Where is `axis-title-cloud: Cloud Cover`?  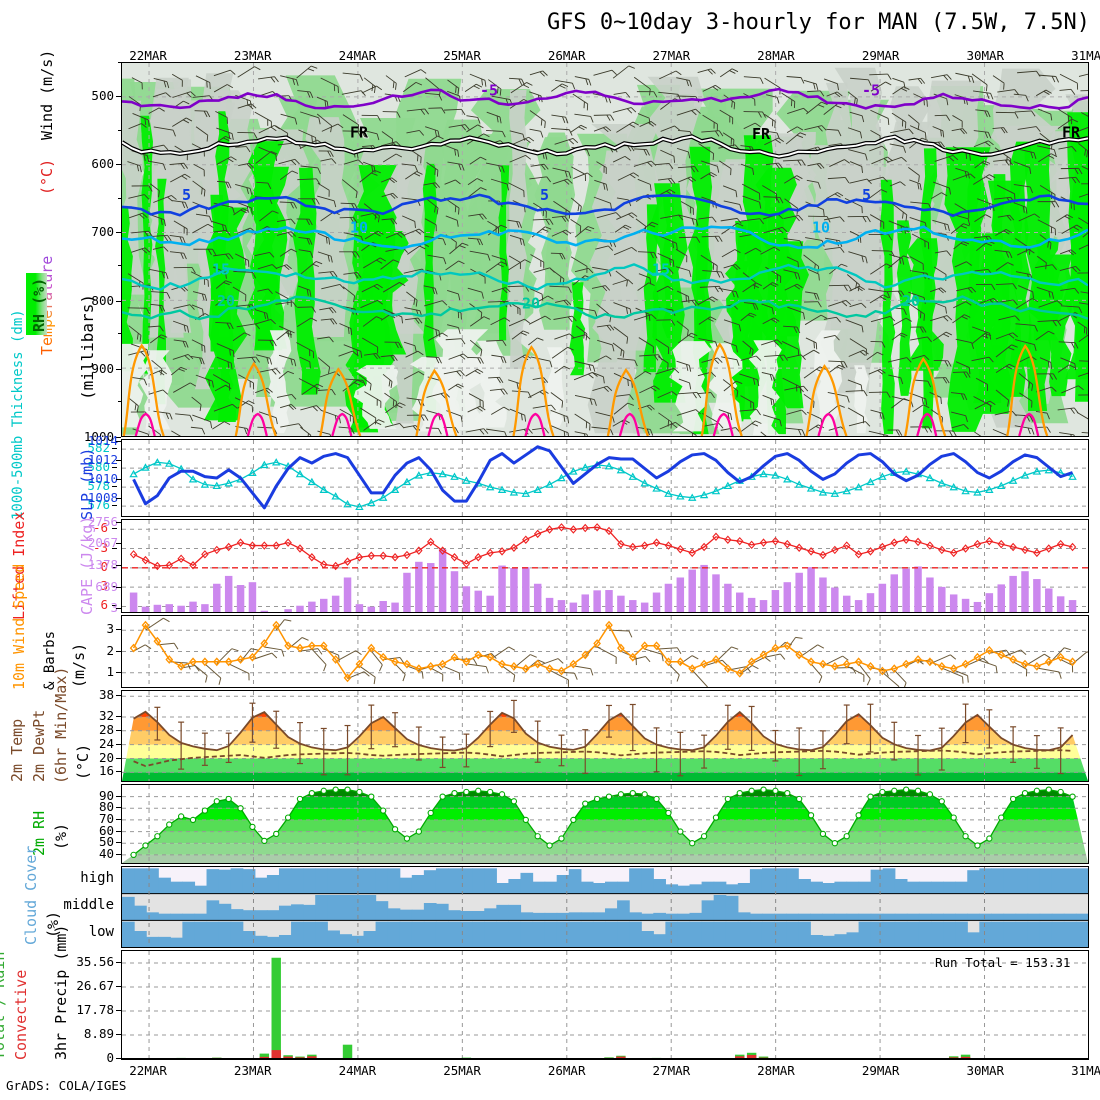 axis-title-cloud: Cloud Cover is located at coordinates (31, 895).